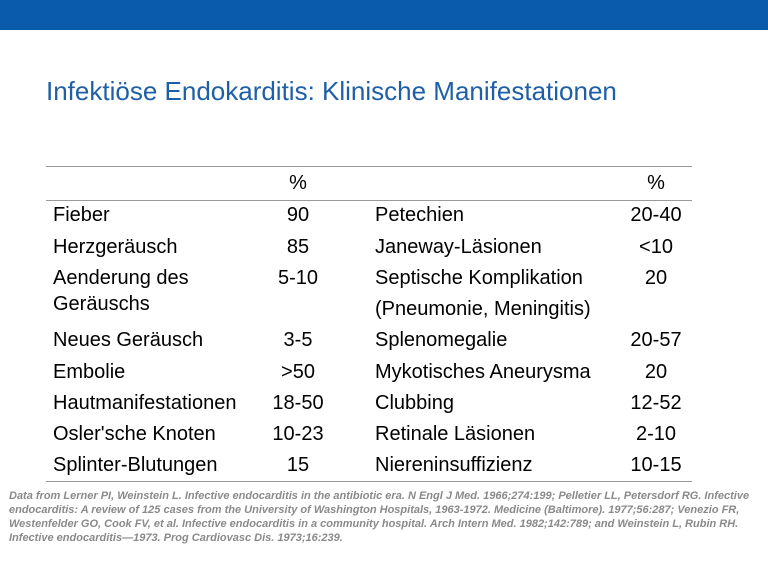 The width and height of the screenshot is (768, 576). I want to click on table-cell-right-pct: 12-52, so click(656, 403).